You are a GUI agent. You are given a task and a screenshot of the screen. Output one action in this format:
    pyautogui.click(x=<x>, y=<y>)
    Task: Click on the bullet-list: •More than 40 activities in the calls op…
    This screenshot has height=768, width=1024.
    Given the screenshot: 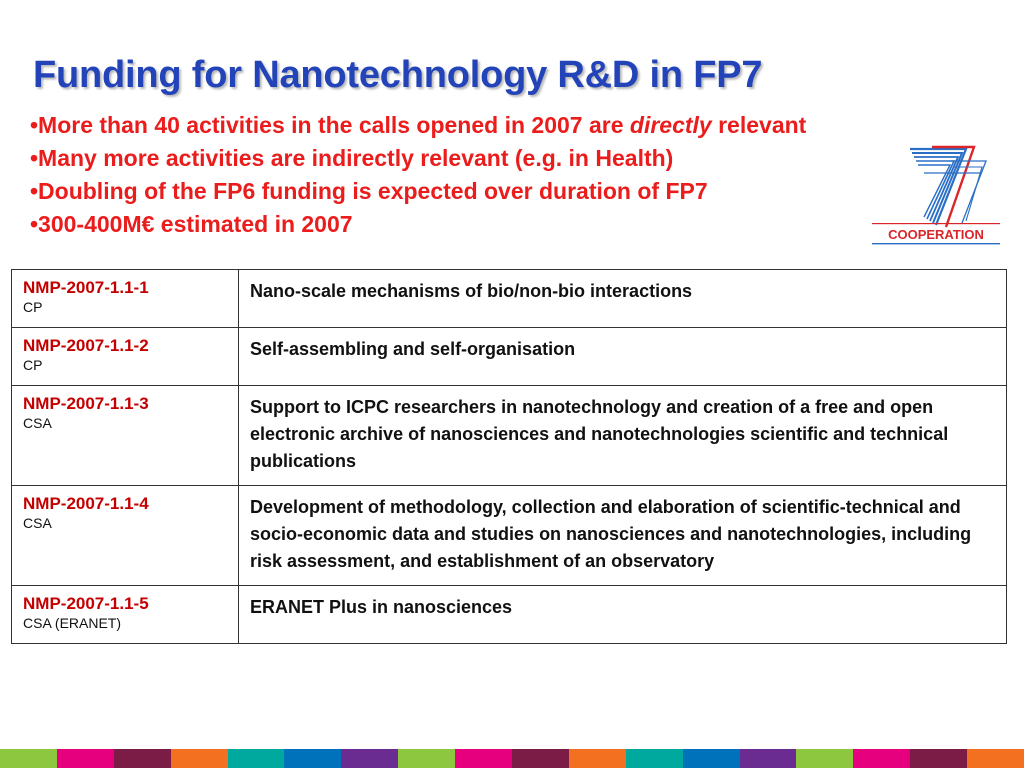 What is the action you would take?
    pyautogui.click(x=418, y=177)
    